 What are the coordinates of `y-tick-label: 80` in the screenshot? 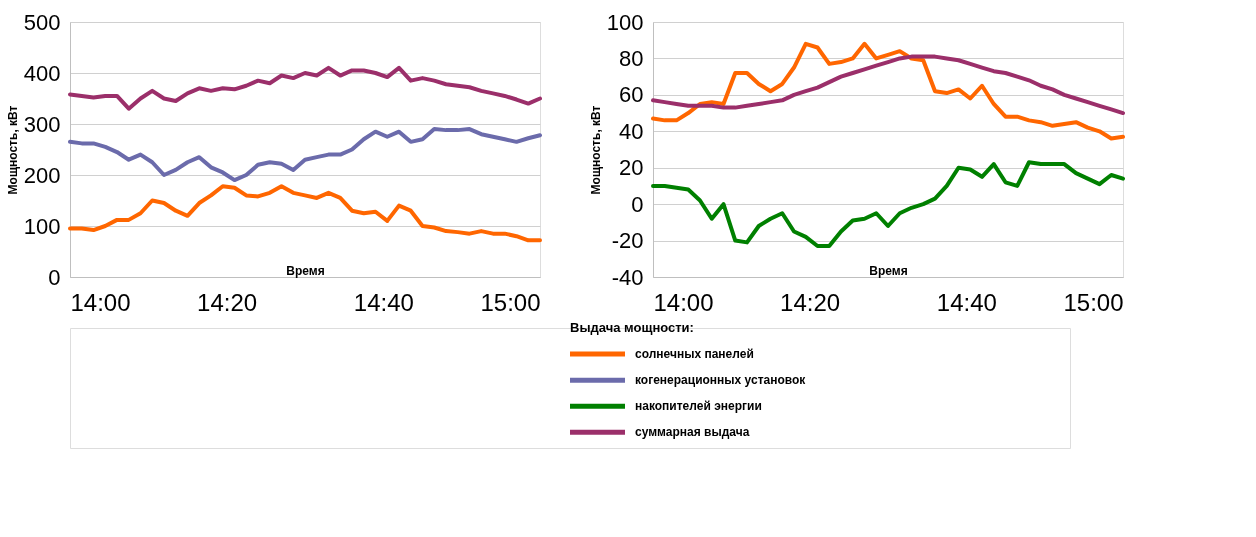 It's located at (631, 58).